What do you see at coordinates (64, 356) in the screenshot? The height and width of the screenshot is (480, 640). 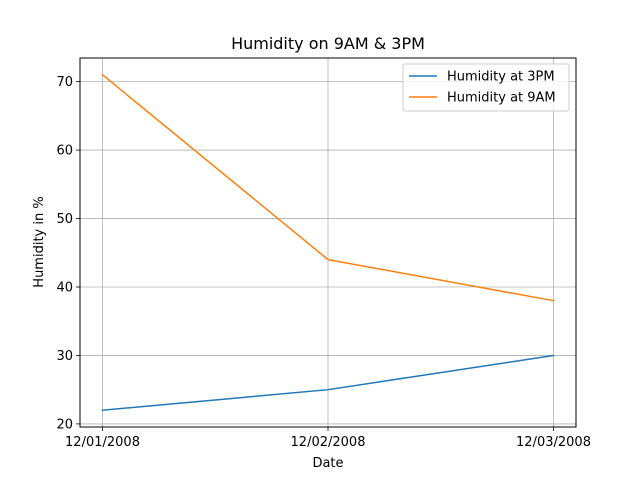 I see `y-tick-label: 30` at bounding box center [64, 356].